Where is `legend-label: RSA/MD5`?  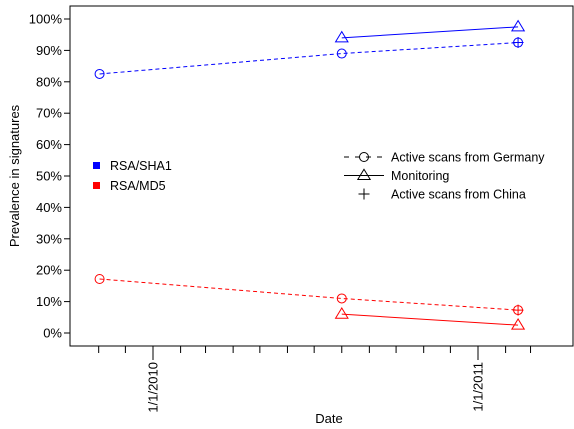
legend-label: RSA/MD5 is located at coordinates (138, 186).